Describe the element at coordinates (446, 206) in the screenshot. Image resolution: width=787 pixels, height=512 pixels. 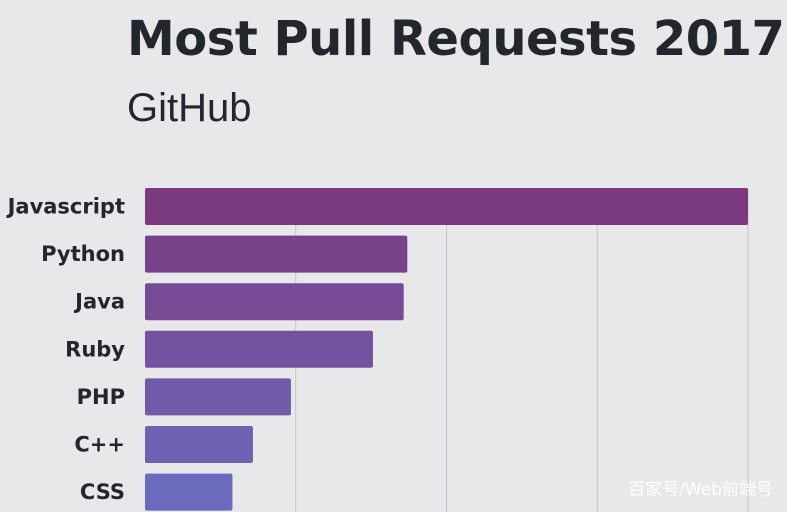
I see `bar-javascript` at that location.